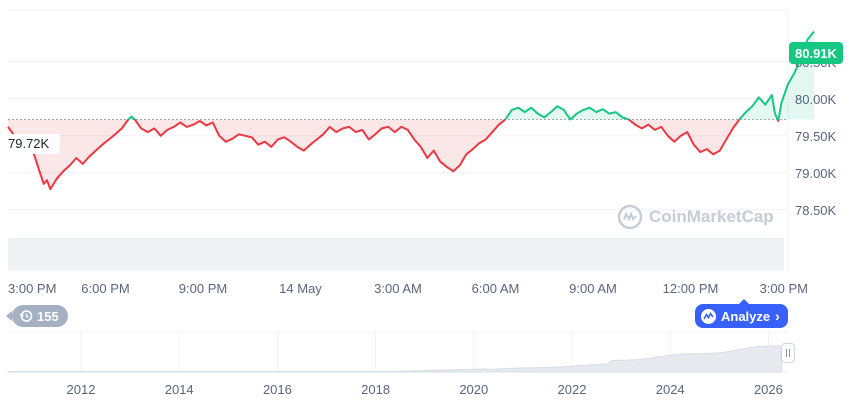 Image resolution: width=860 pixels, height=401 pixels. Describe the element at coordinates (277, 389) in the screenshot. I see `navigator-year-label: 2016` at that location.